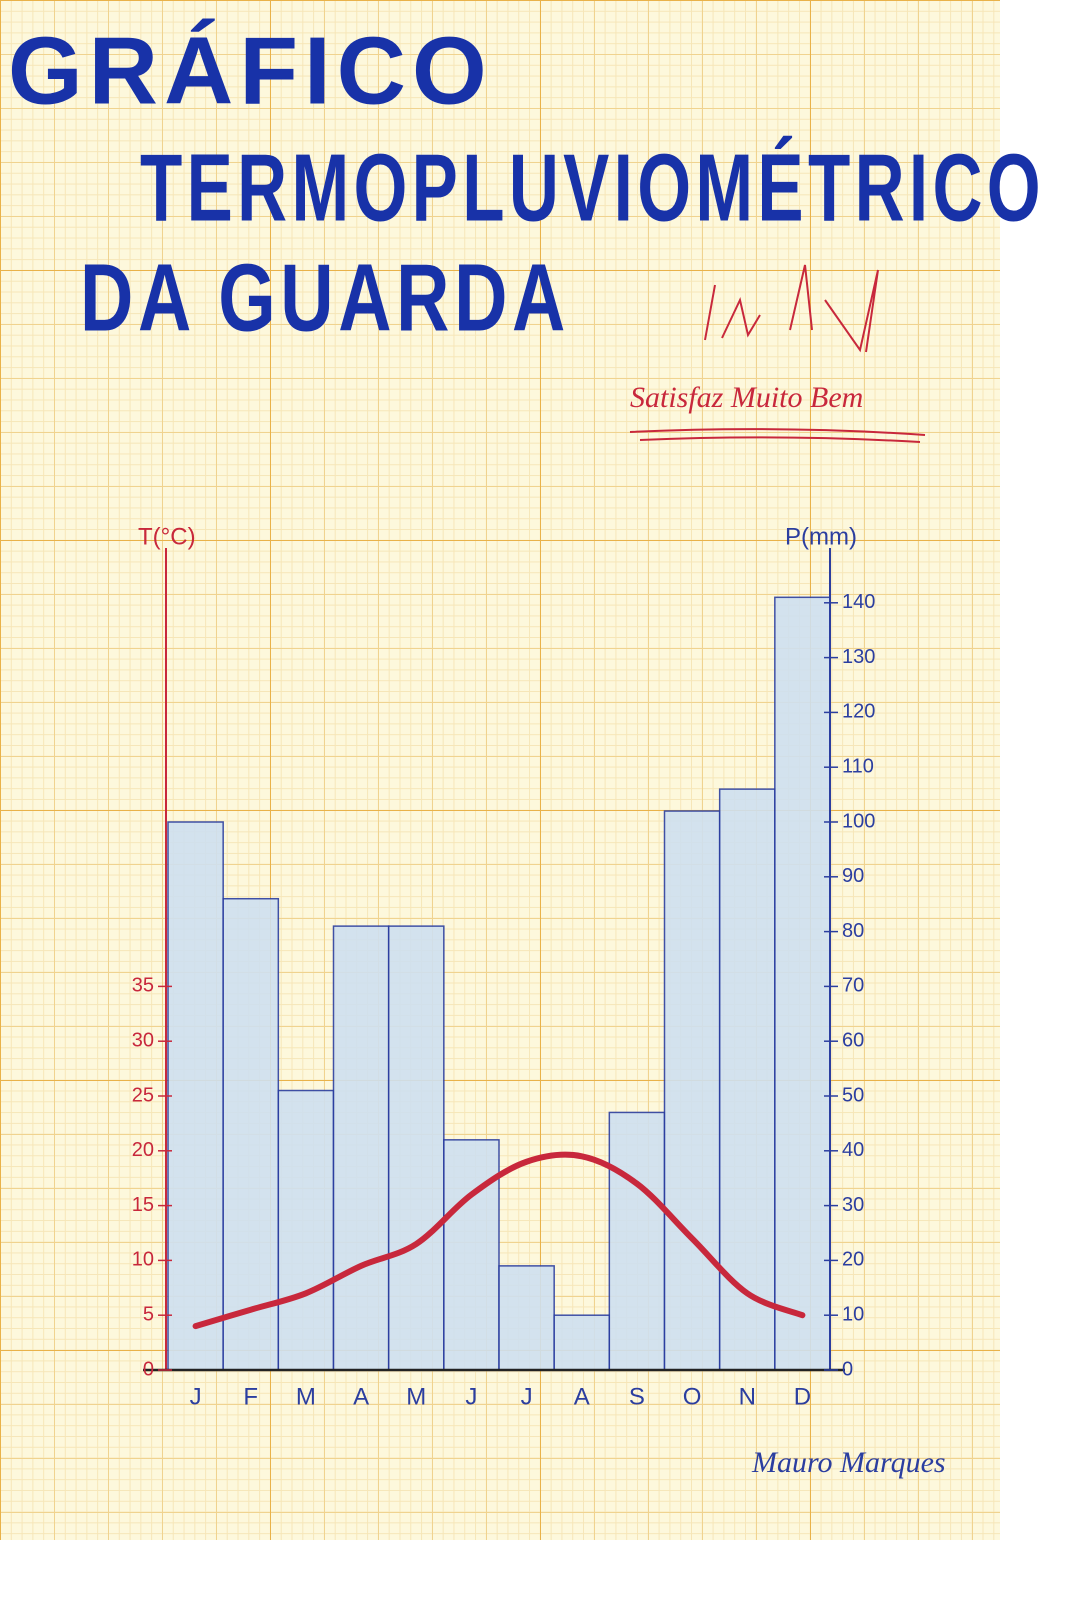 The image size is (1070, 1600). Describe the element at coordinates (637, 1396) in the screenshot. I see `x-tick-label: S` at that location.